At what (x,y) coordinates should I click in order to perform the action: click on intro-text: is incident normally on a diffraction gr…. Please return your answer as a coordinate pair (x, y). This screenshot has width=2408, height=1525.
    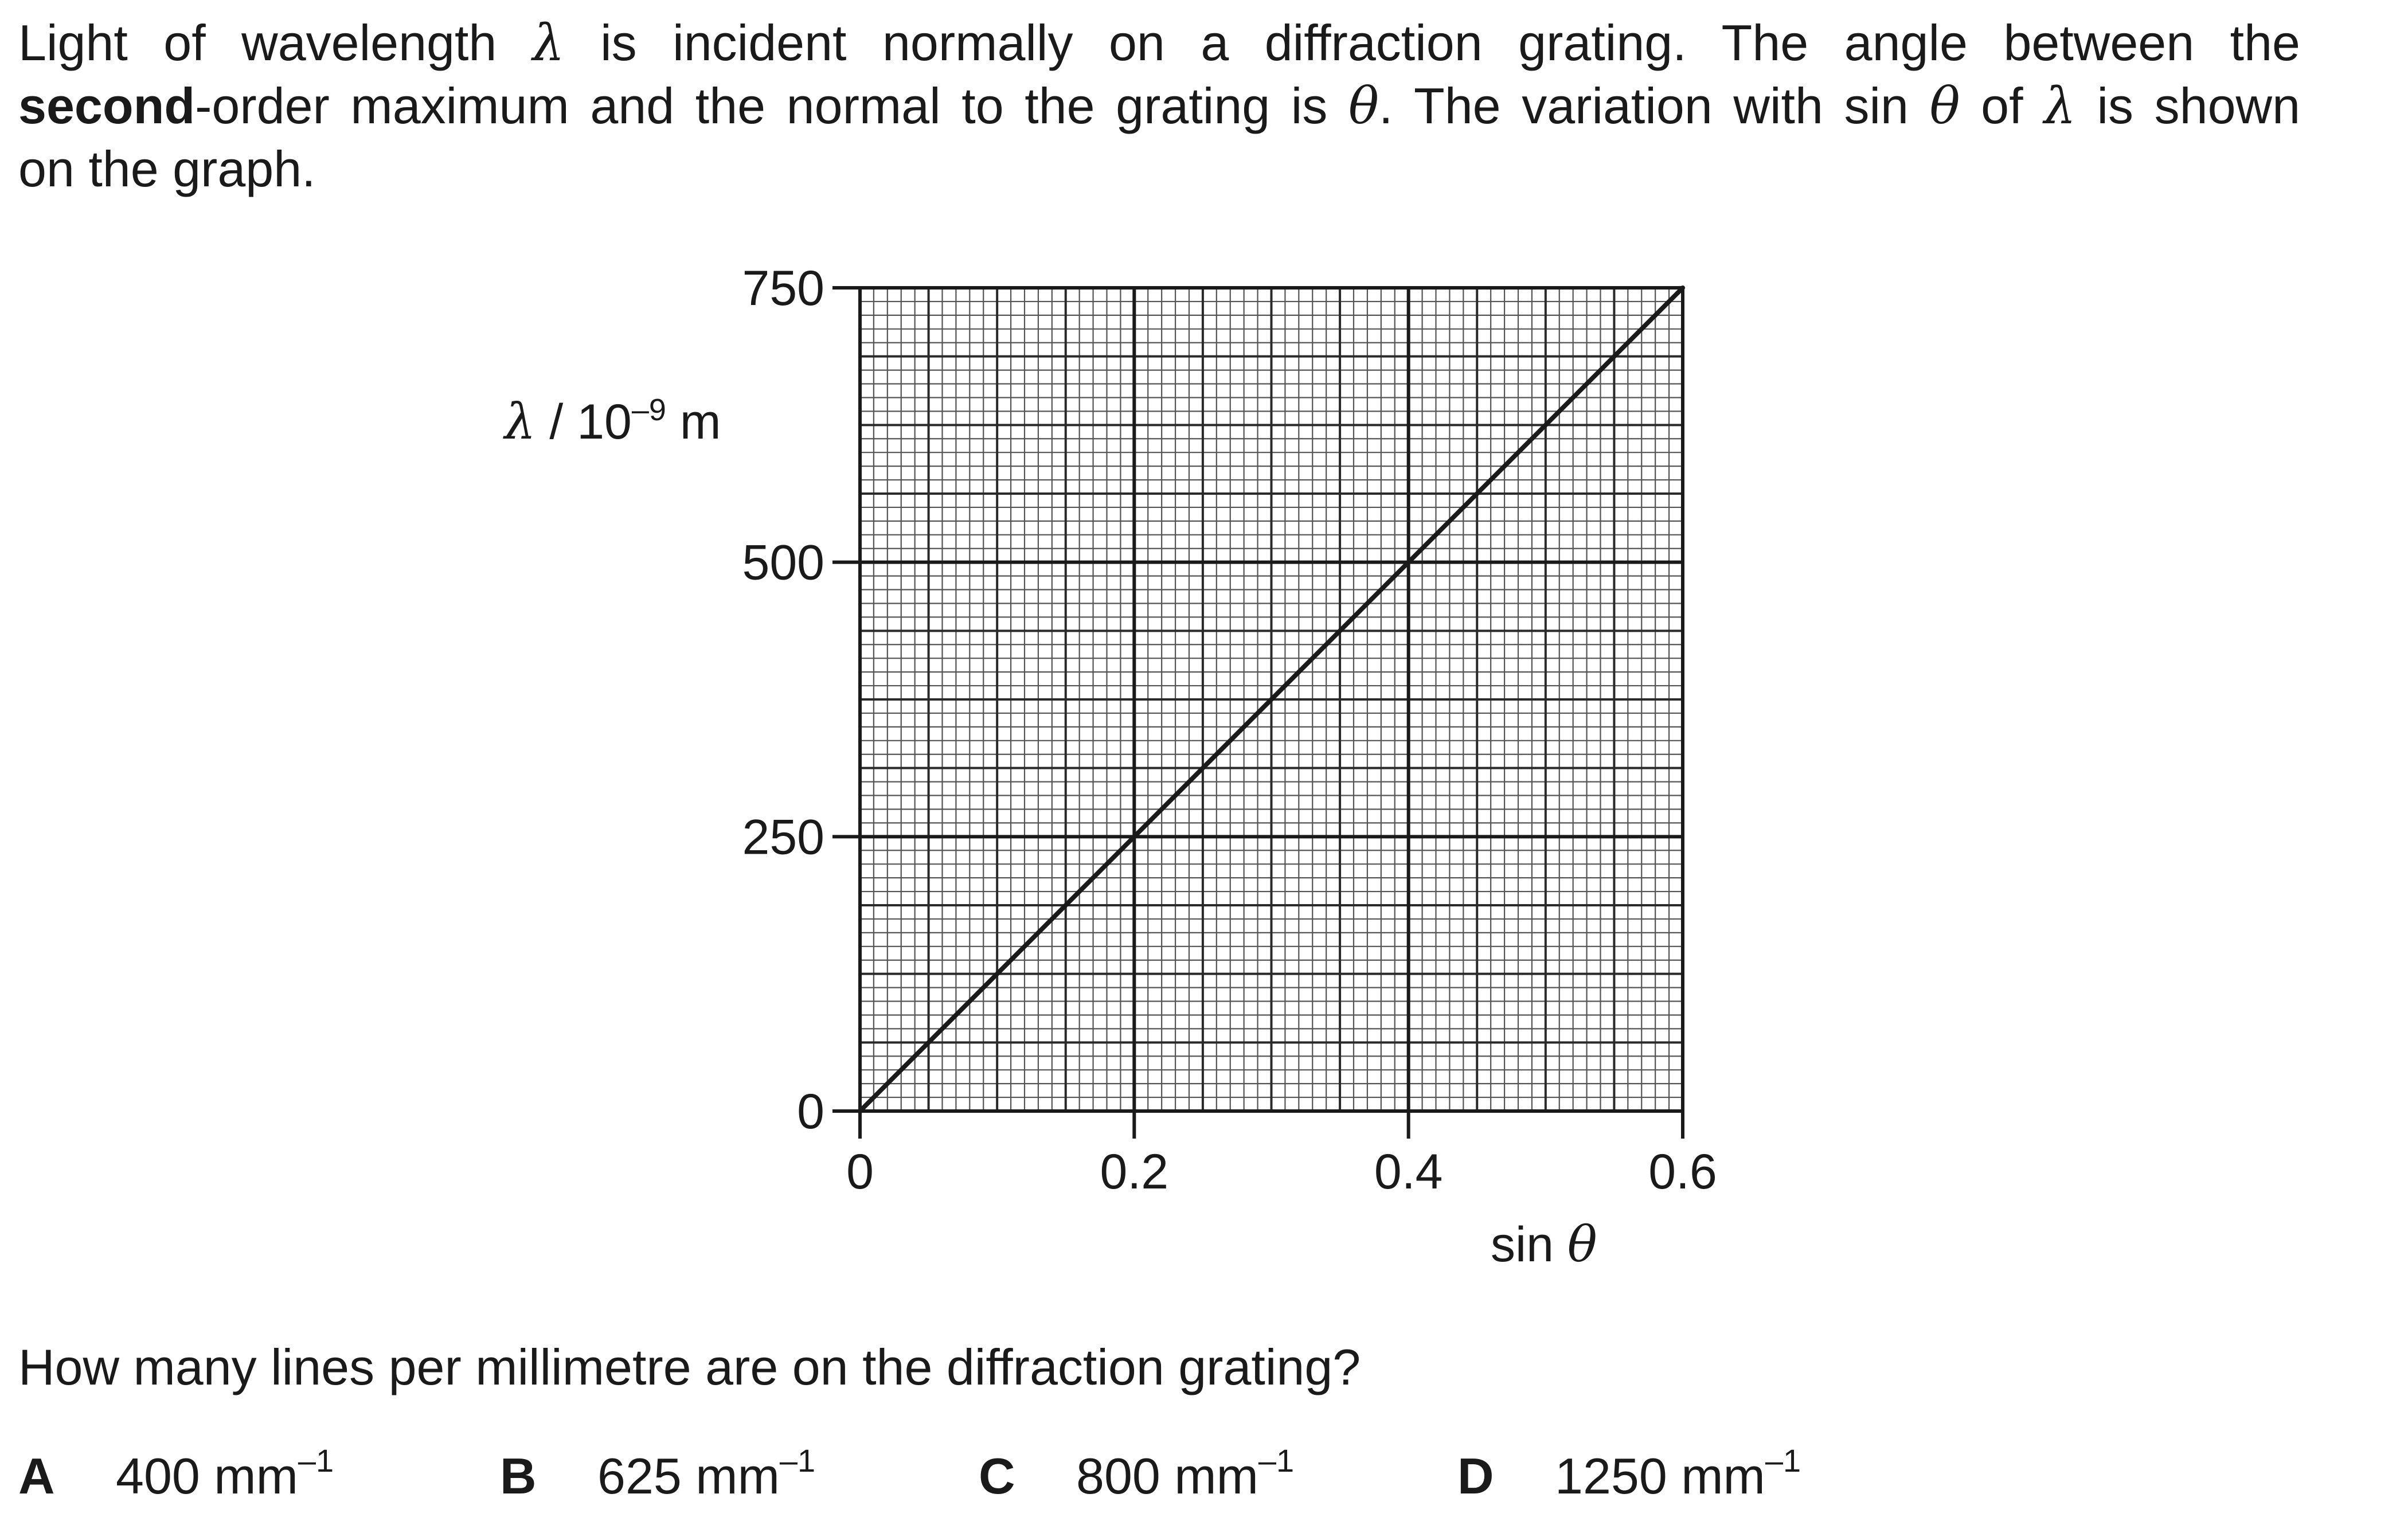
    Looking at the image, I should click on (1432, 42).